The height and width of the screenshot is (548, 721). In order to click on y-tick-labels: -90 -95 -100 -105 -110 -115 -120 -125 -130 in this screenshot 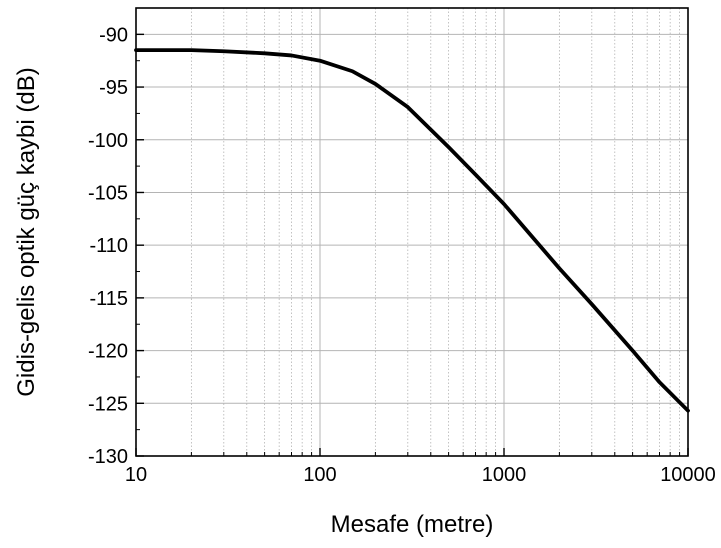, I will do `click(108, 246)`.